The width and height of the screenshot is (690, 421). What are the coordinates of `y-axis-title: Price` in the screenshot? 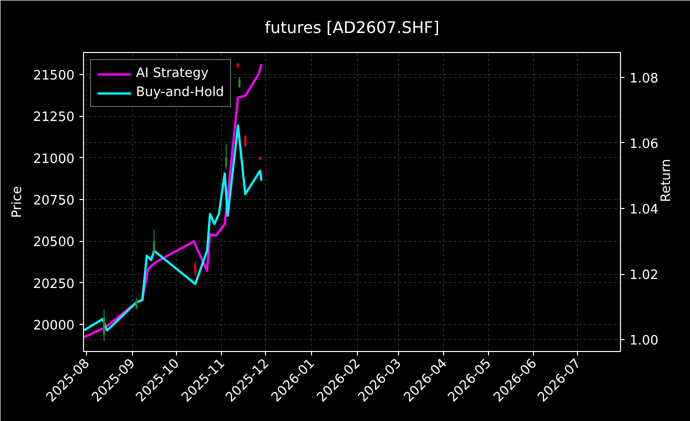 It's located at (18, 202).